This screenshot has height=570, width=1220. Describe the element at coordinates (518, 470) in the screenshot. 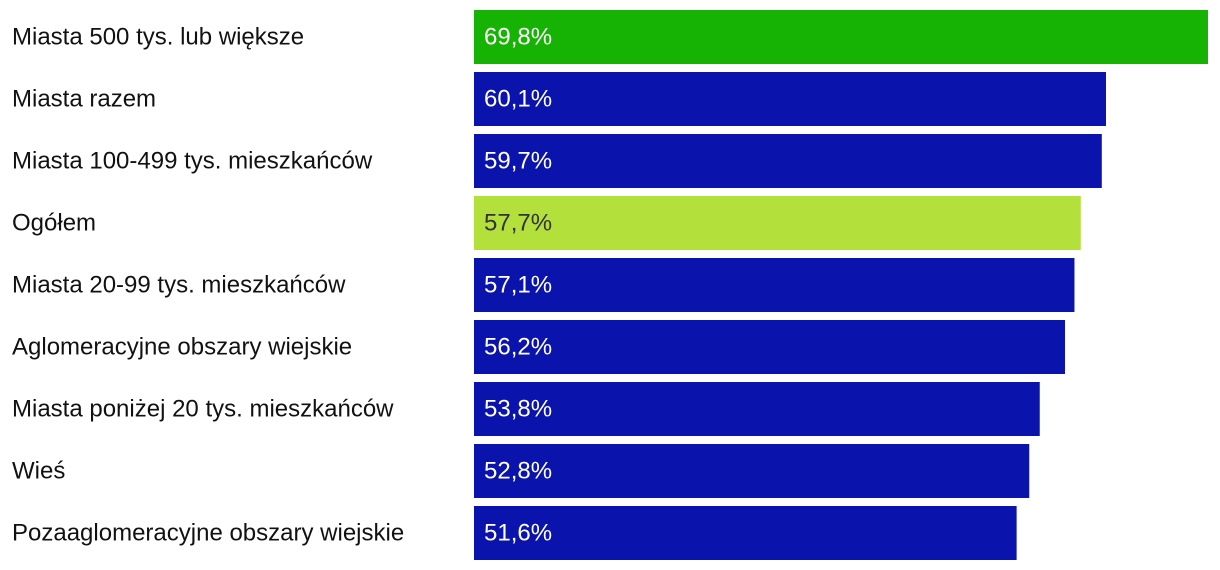

I see `value-label: 52,8%` at that location.